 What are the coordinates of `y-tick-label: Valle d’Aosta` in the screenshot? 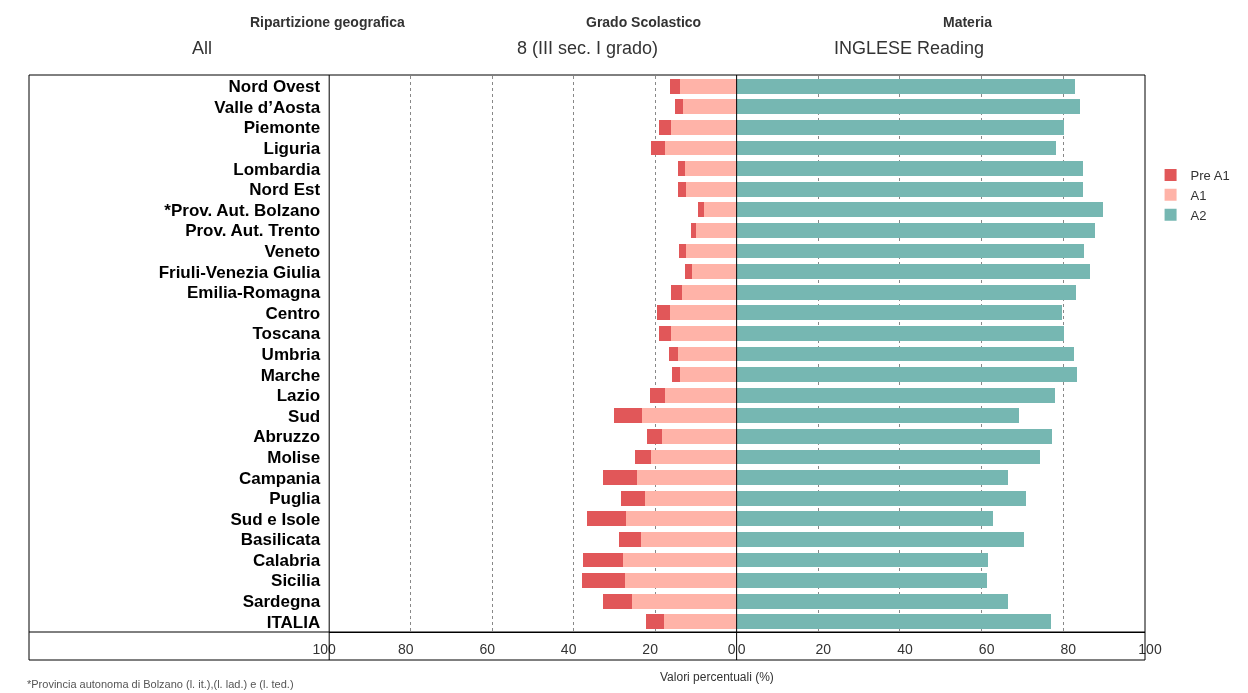 It's located at (267, 107).